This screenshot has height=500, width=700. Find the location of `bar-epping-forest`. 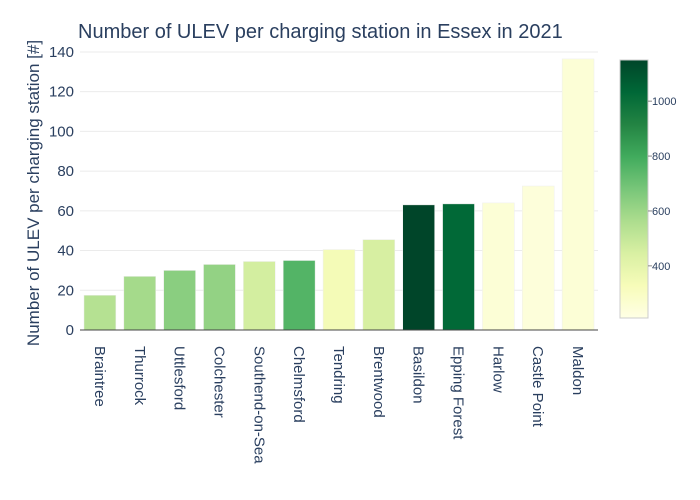

bar-epping-forest is located at coordinates (458, 267).